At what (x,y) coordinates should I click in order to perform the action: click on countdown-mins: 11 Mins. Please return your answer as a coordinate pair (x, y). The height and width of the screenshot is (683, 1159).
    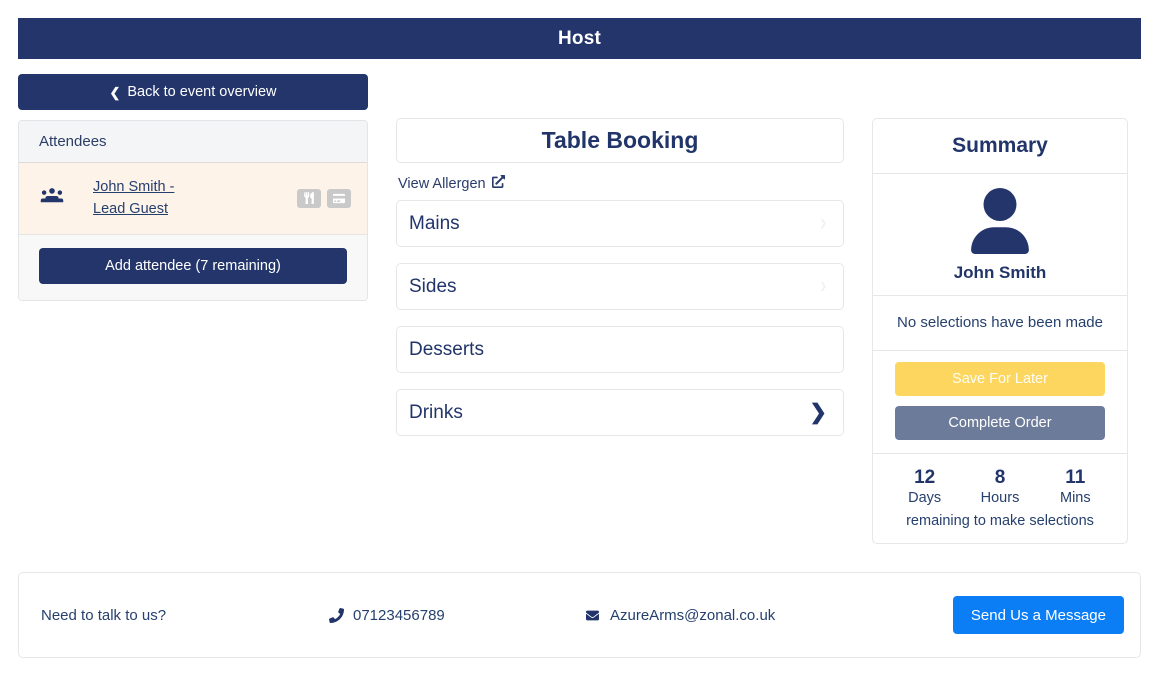
    Looking at the image, I should click on (1075, 486).